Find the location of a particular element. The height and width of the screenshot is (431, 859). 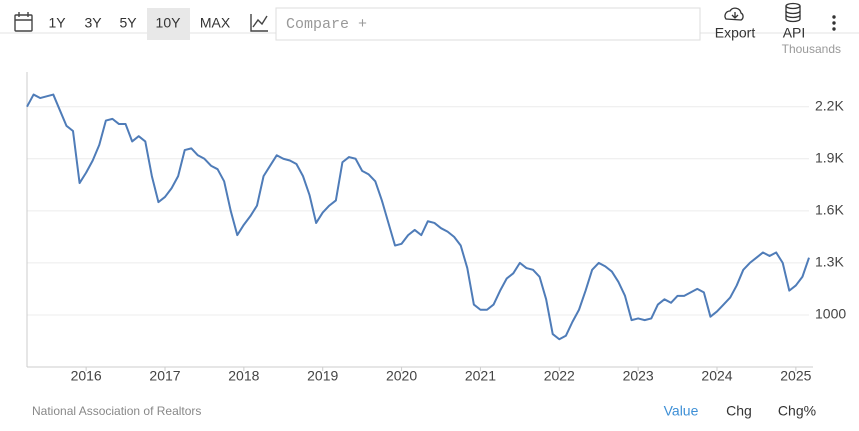

y-tick-label: 1.3K is located at coordinates (829, 262).